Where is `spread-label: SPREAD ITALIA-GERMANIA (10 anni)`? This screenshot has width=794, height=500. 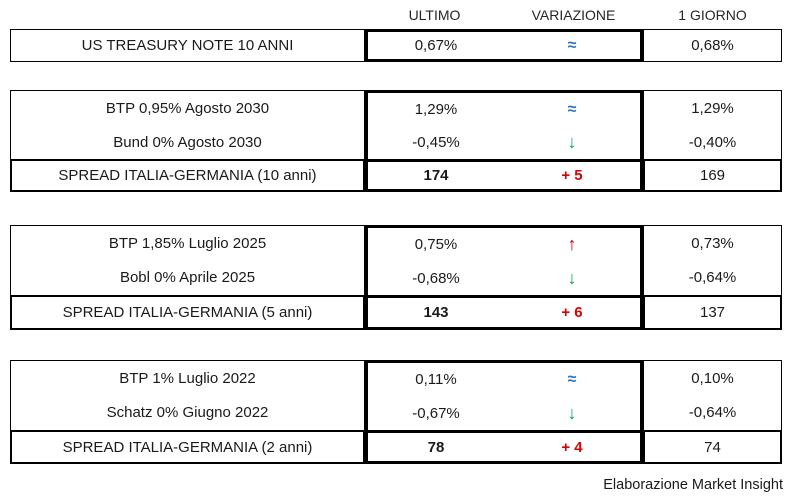
spread-label: SPREAD ITALIA-GERMANIA (10 anni) is located at coordinates (187, 175).